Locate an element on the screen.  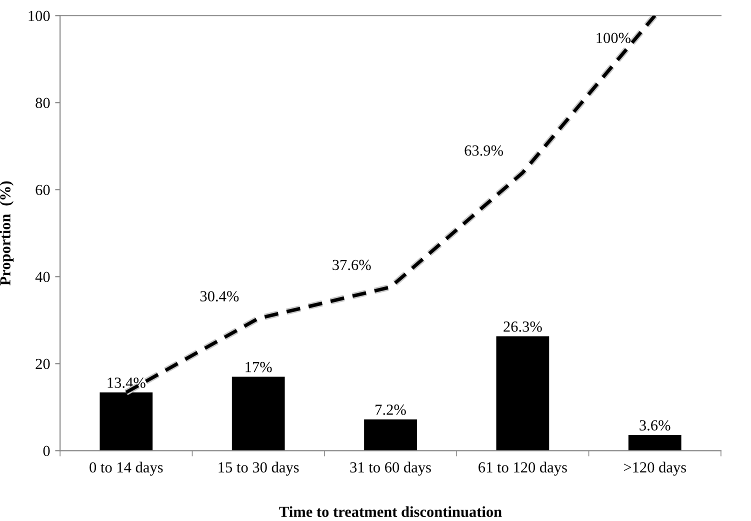
data-label: 100% is located at coordinates (613, 38).